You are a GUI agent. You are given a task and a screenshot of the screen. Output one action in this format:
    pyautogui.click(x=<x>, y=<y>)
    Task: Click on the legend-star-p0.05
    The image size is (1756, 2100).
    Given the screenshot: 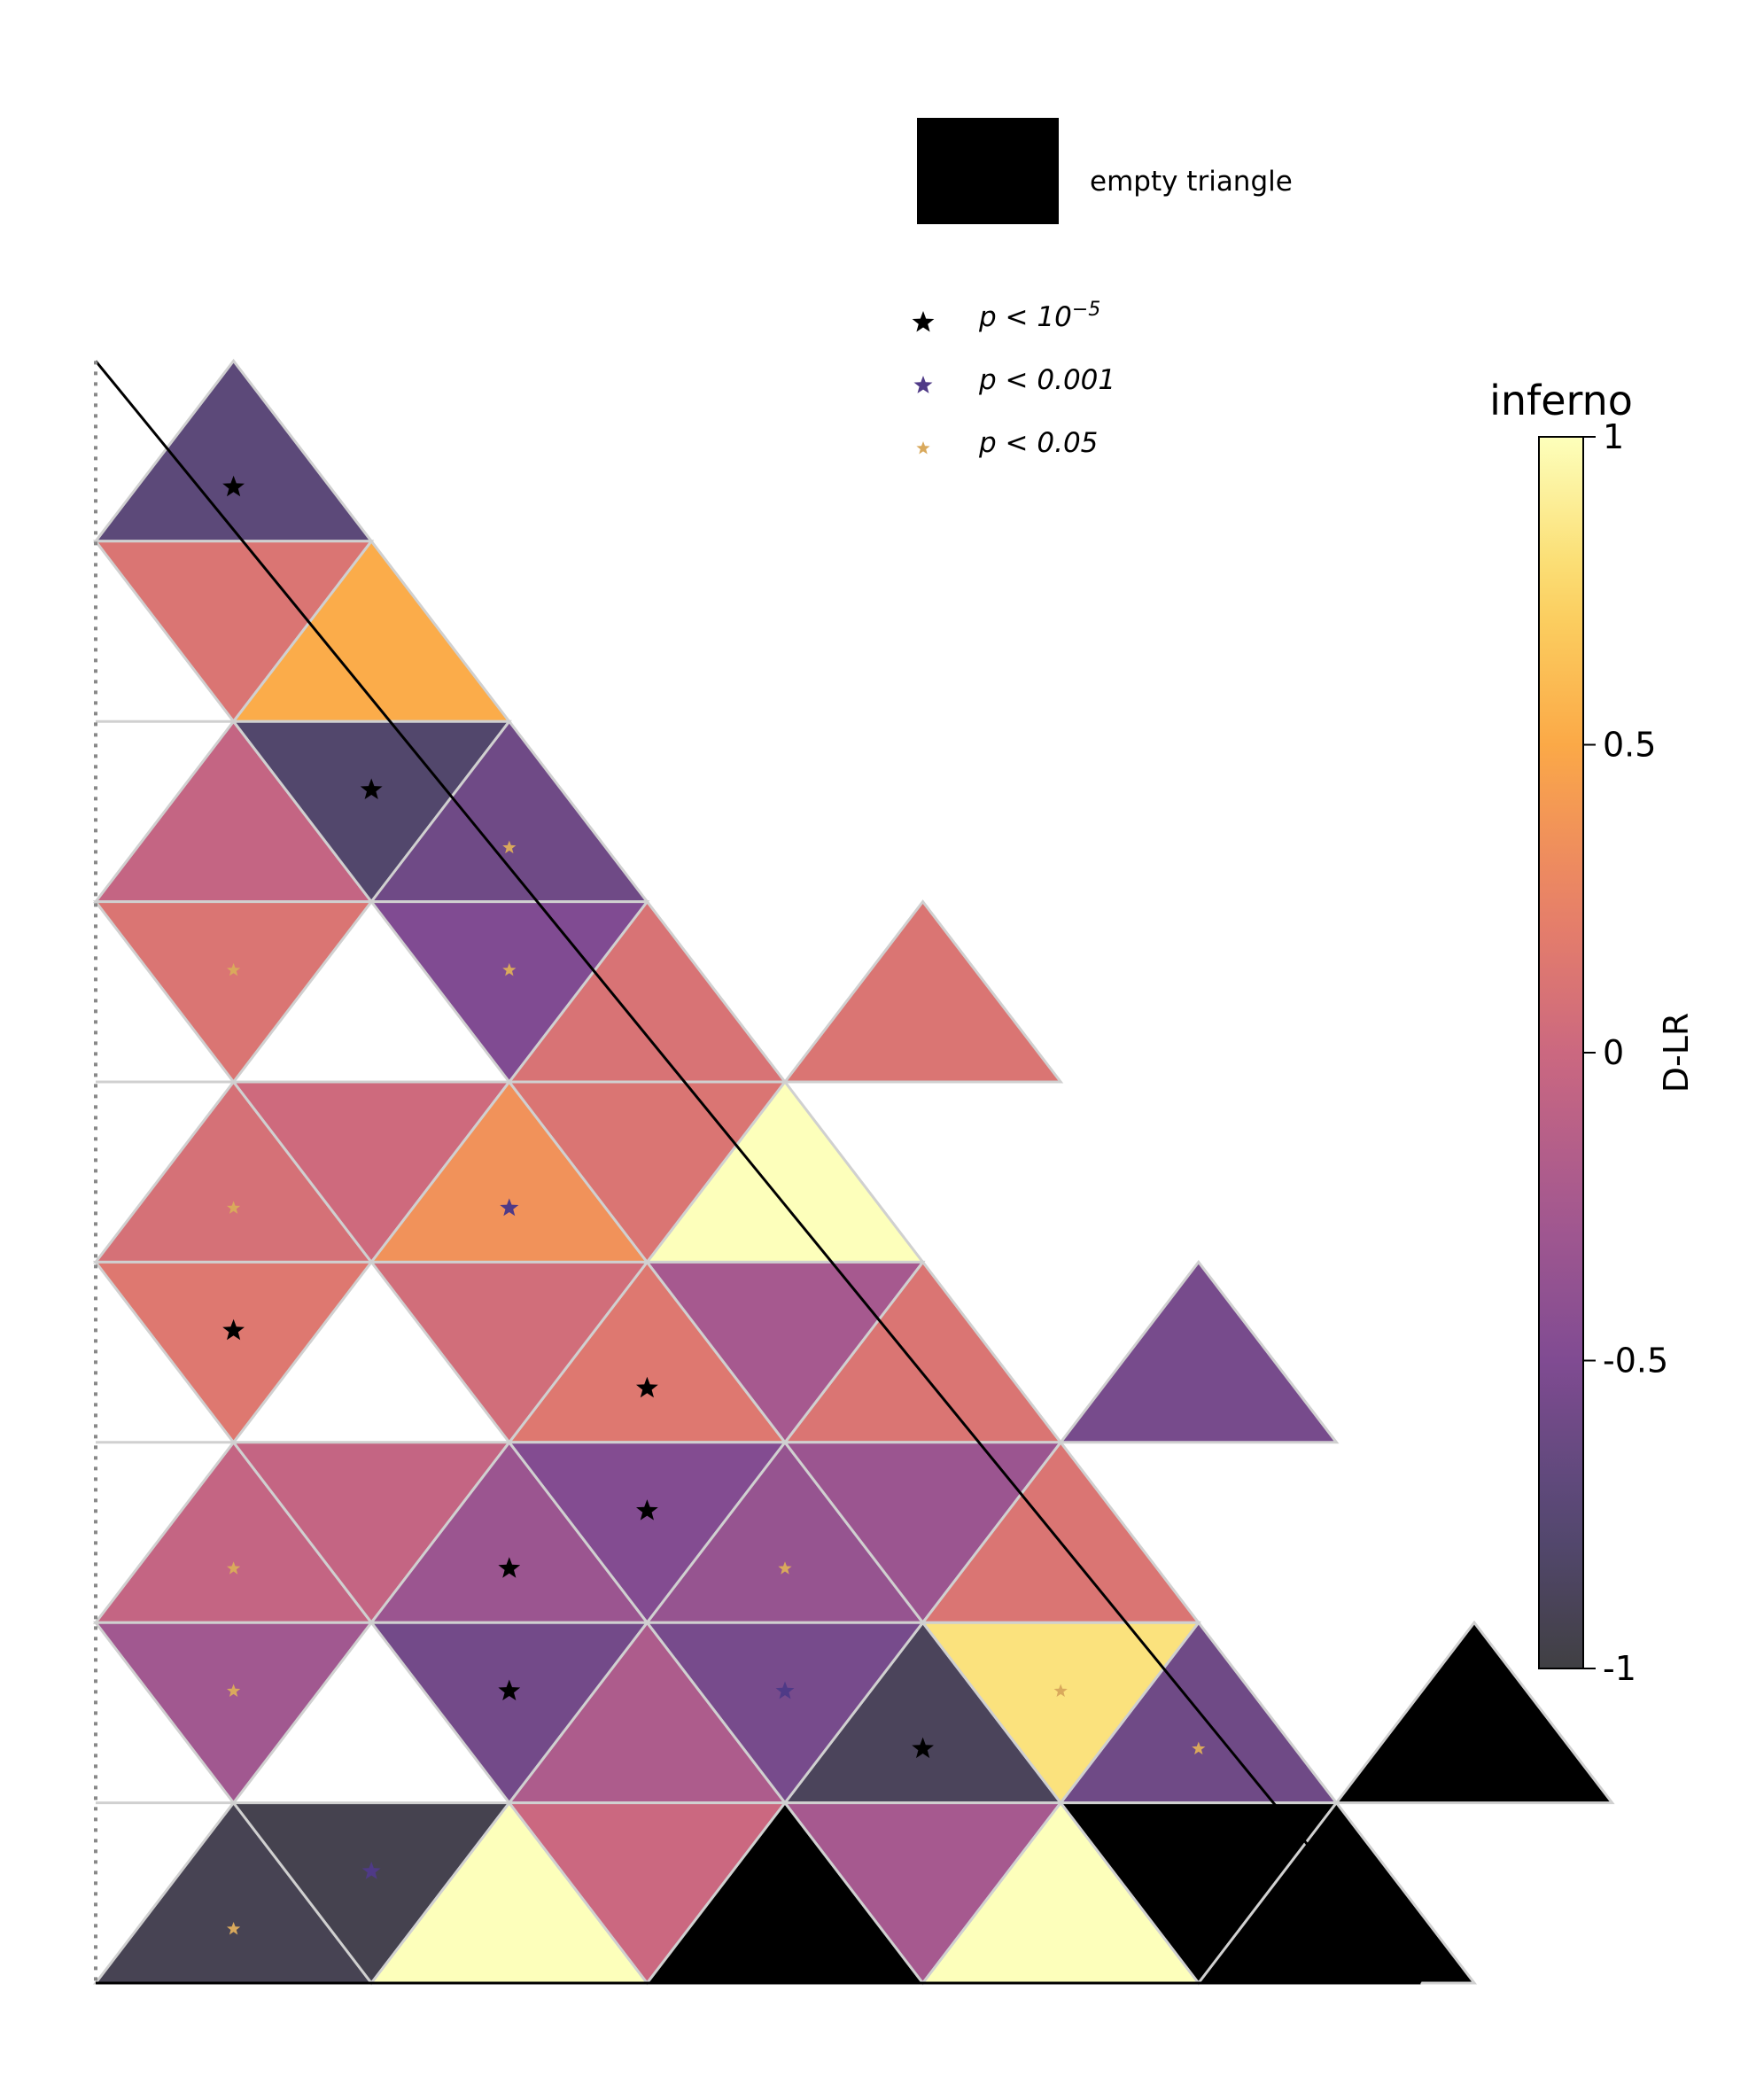 What is the action you would take?
    pyautogui.click(x=923, y=448)
    